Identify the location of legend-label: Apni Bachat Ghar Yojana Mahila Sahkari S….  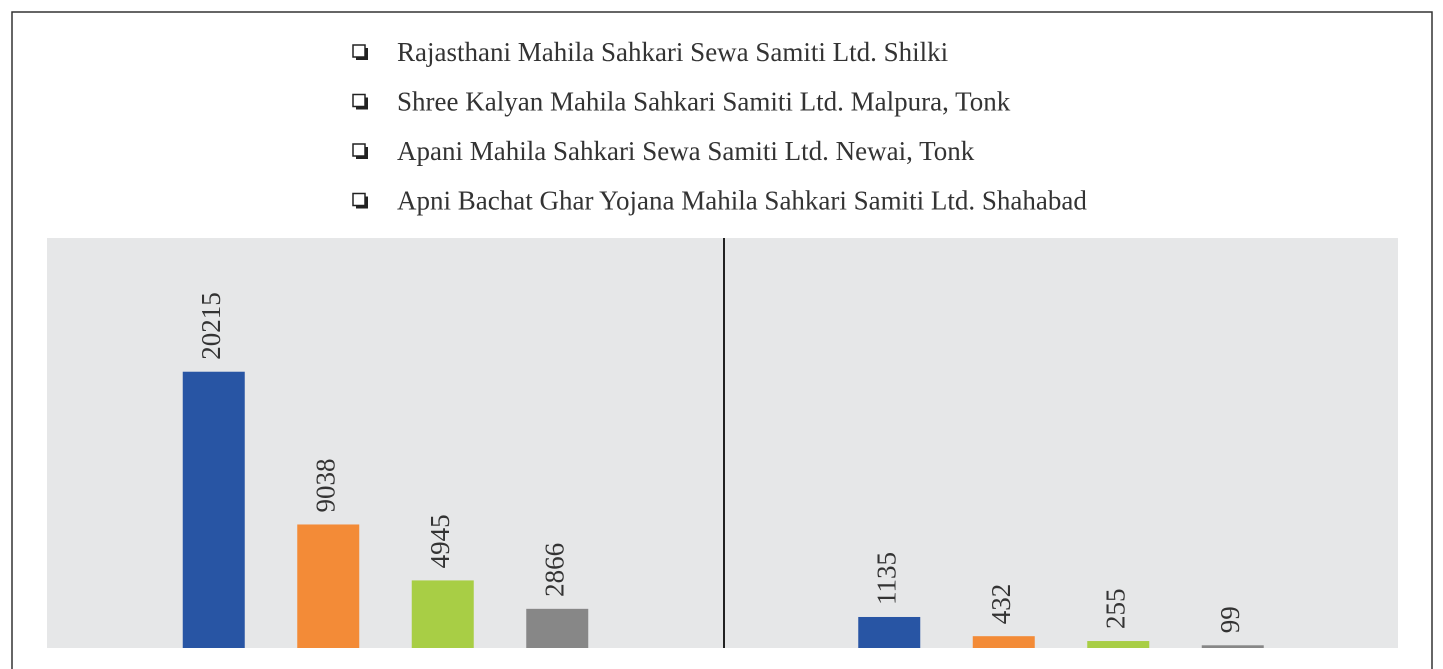
(742, 201).